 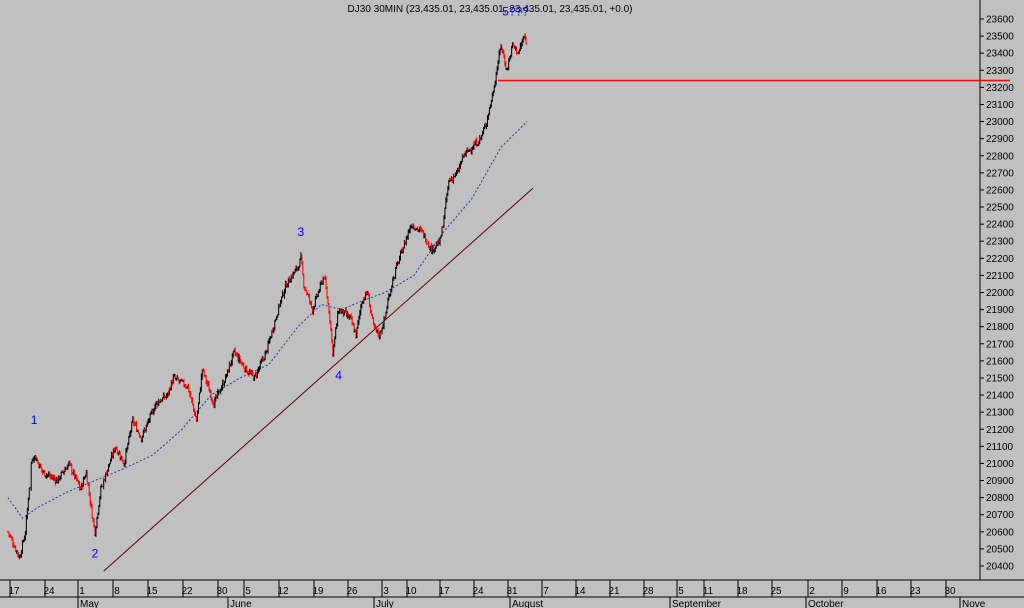 What do you see at coordinates (241, 603) in the screenshot?
I see `month-label: June` at bounding box center [241, 603].